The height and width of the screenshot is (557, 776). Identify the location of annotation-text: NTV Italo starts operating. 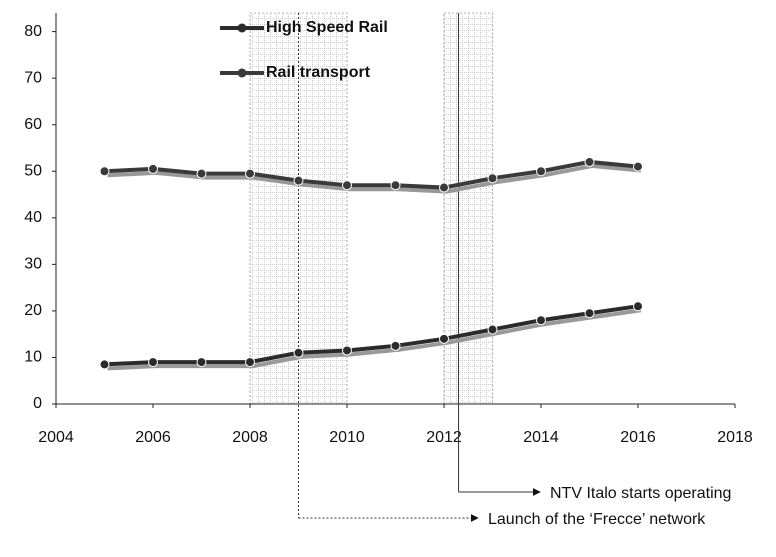
(640, 493).